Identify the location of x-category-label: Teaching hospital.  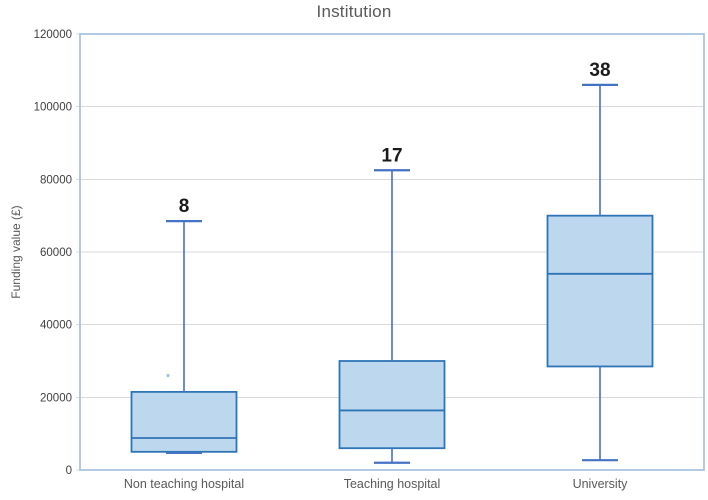
(392, 484).